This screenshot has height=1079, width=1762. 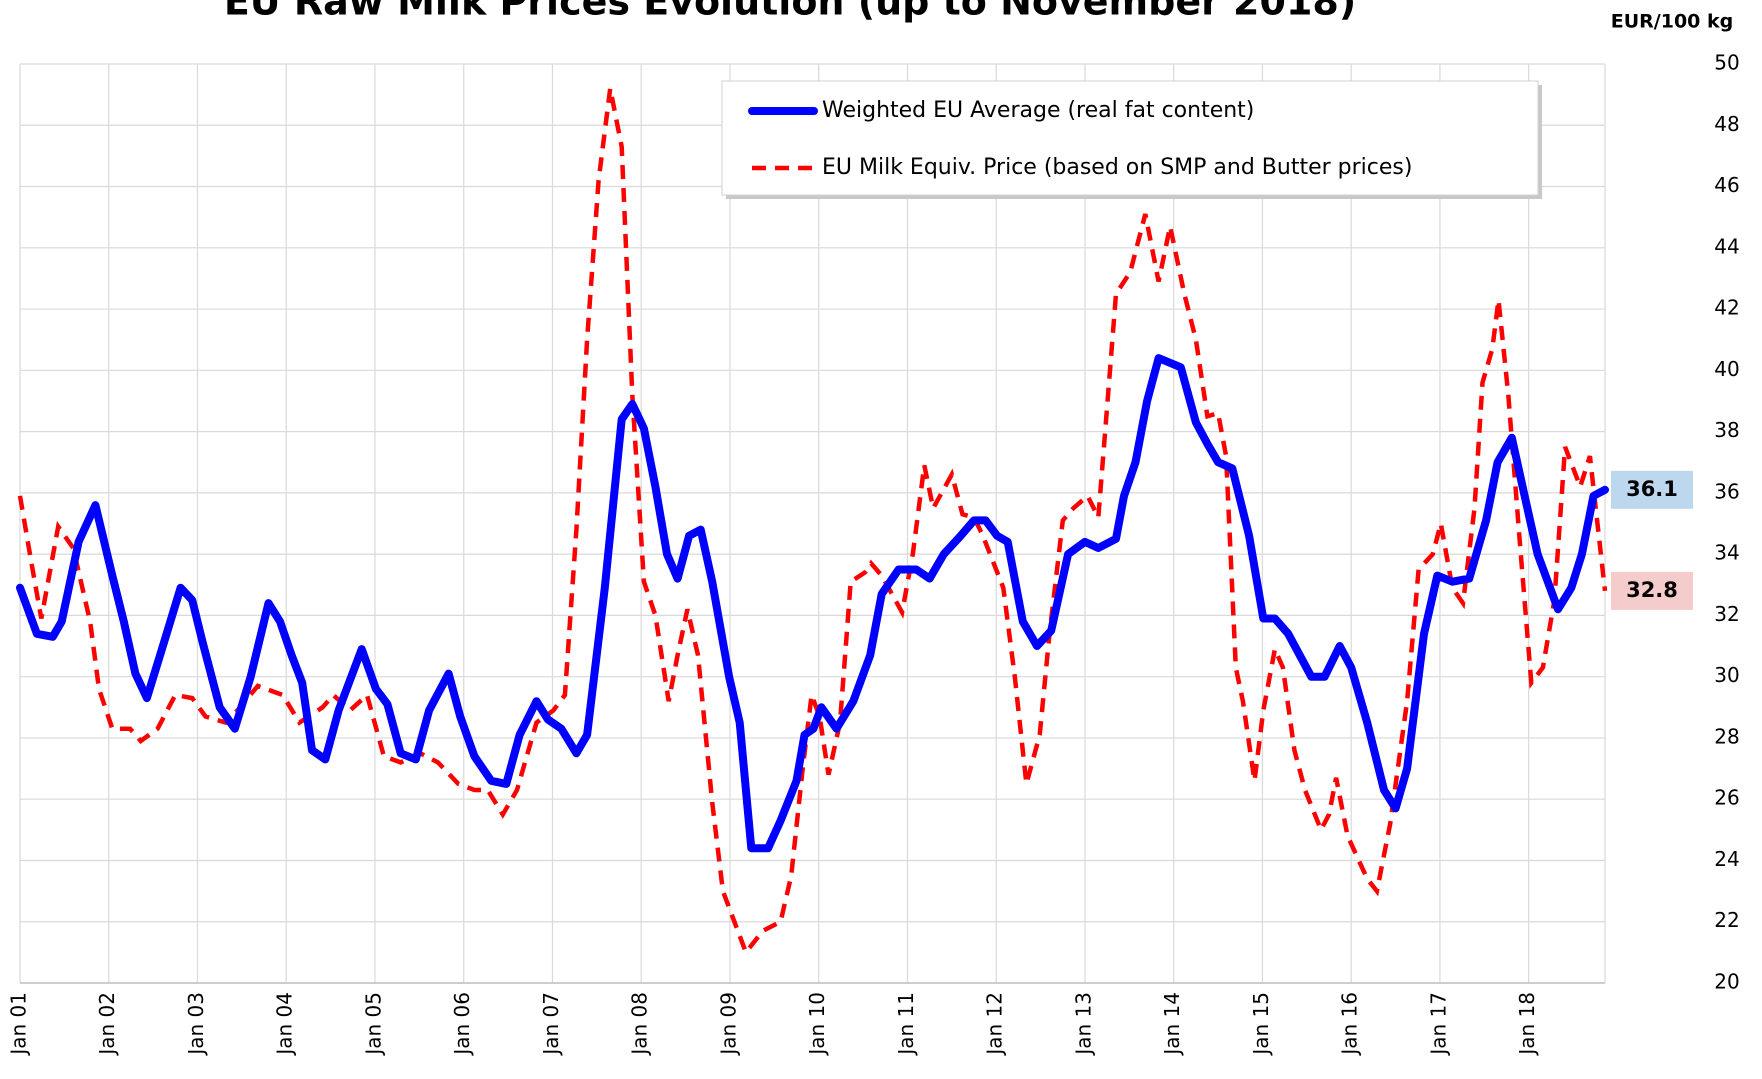 I want to click on x-tick-label: Jan 04, so click(x=285, y=1024).